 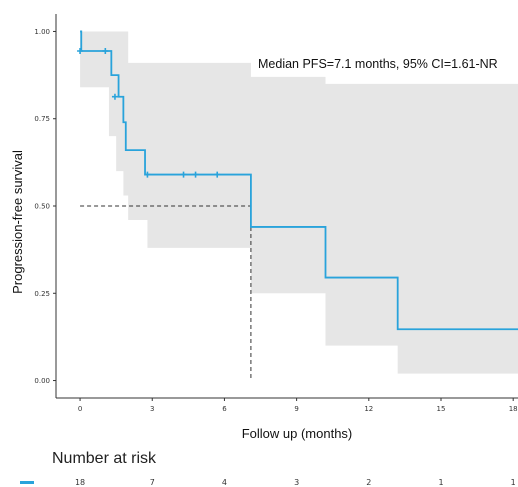 I want to click on x-tick-label: 18, so click(x=513, y=409).